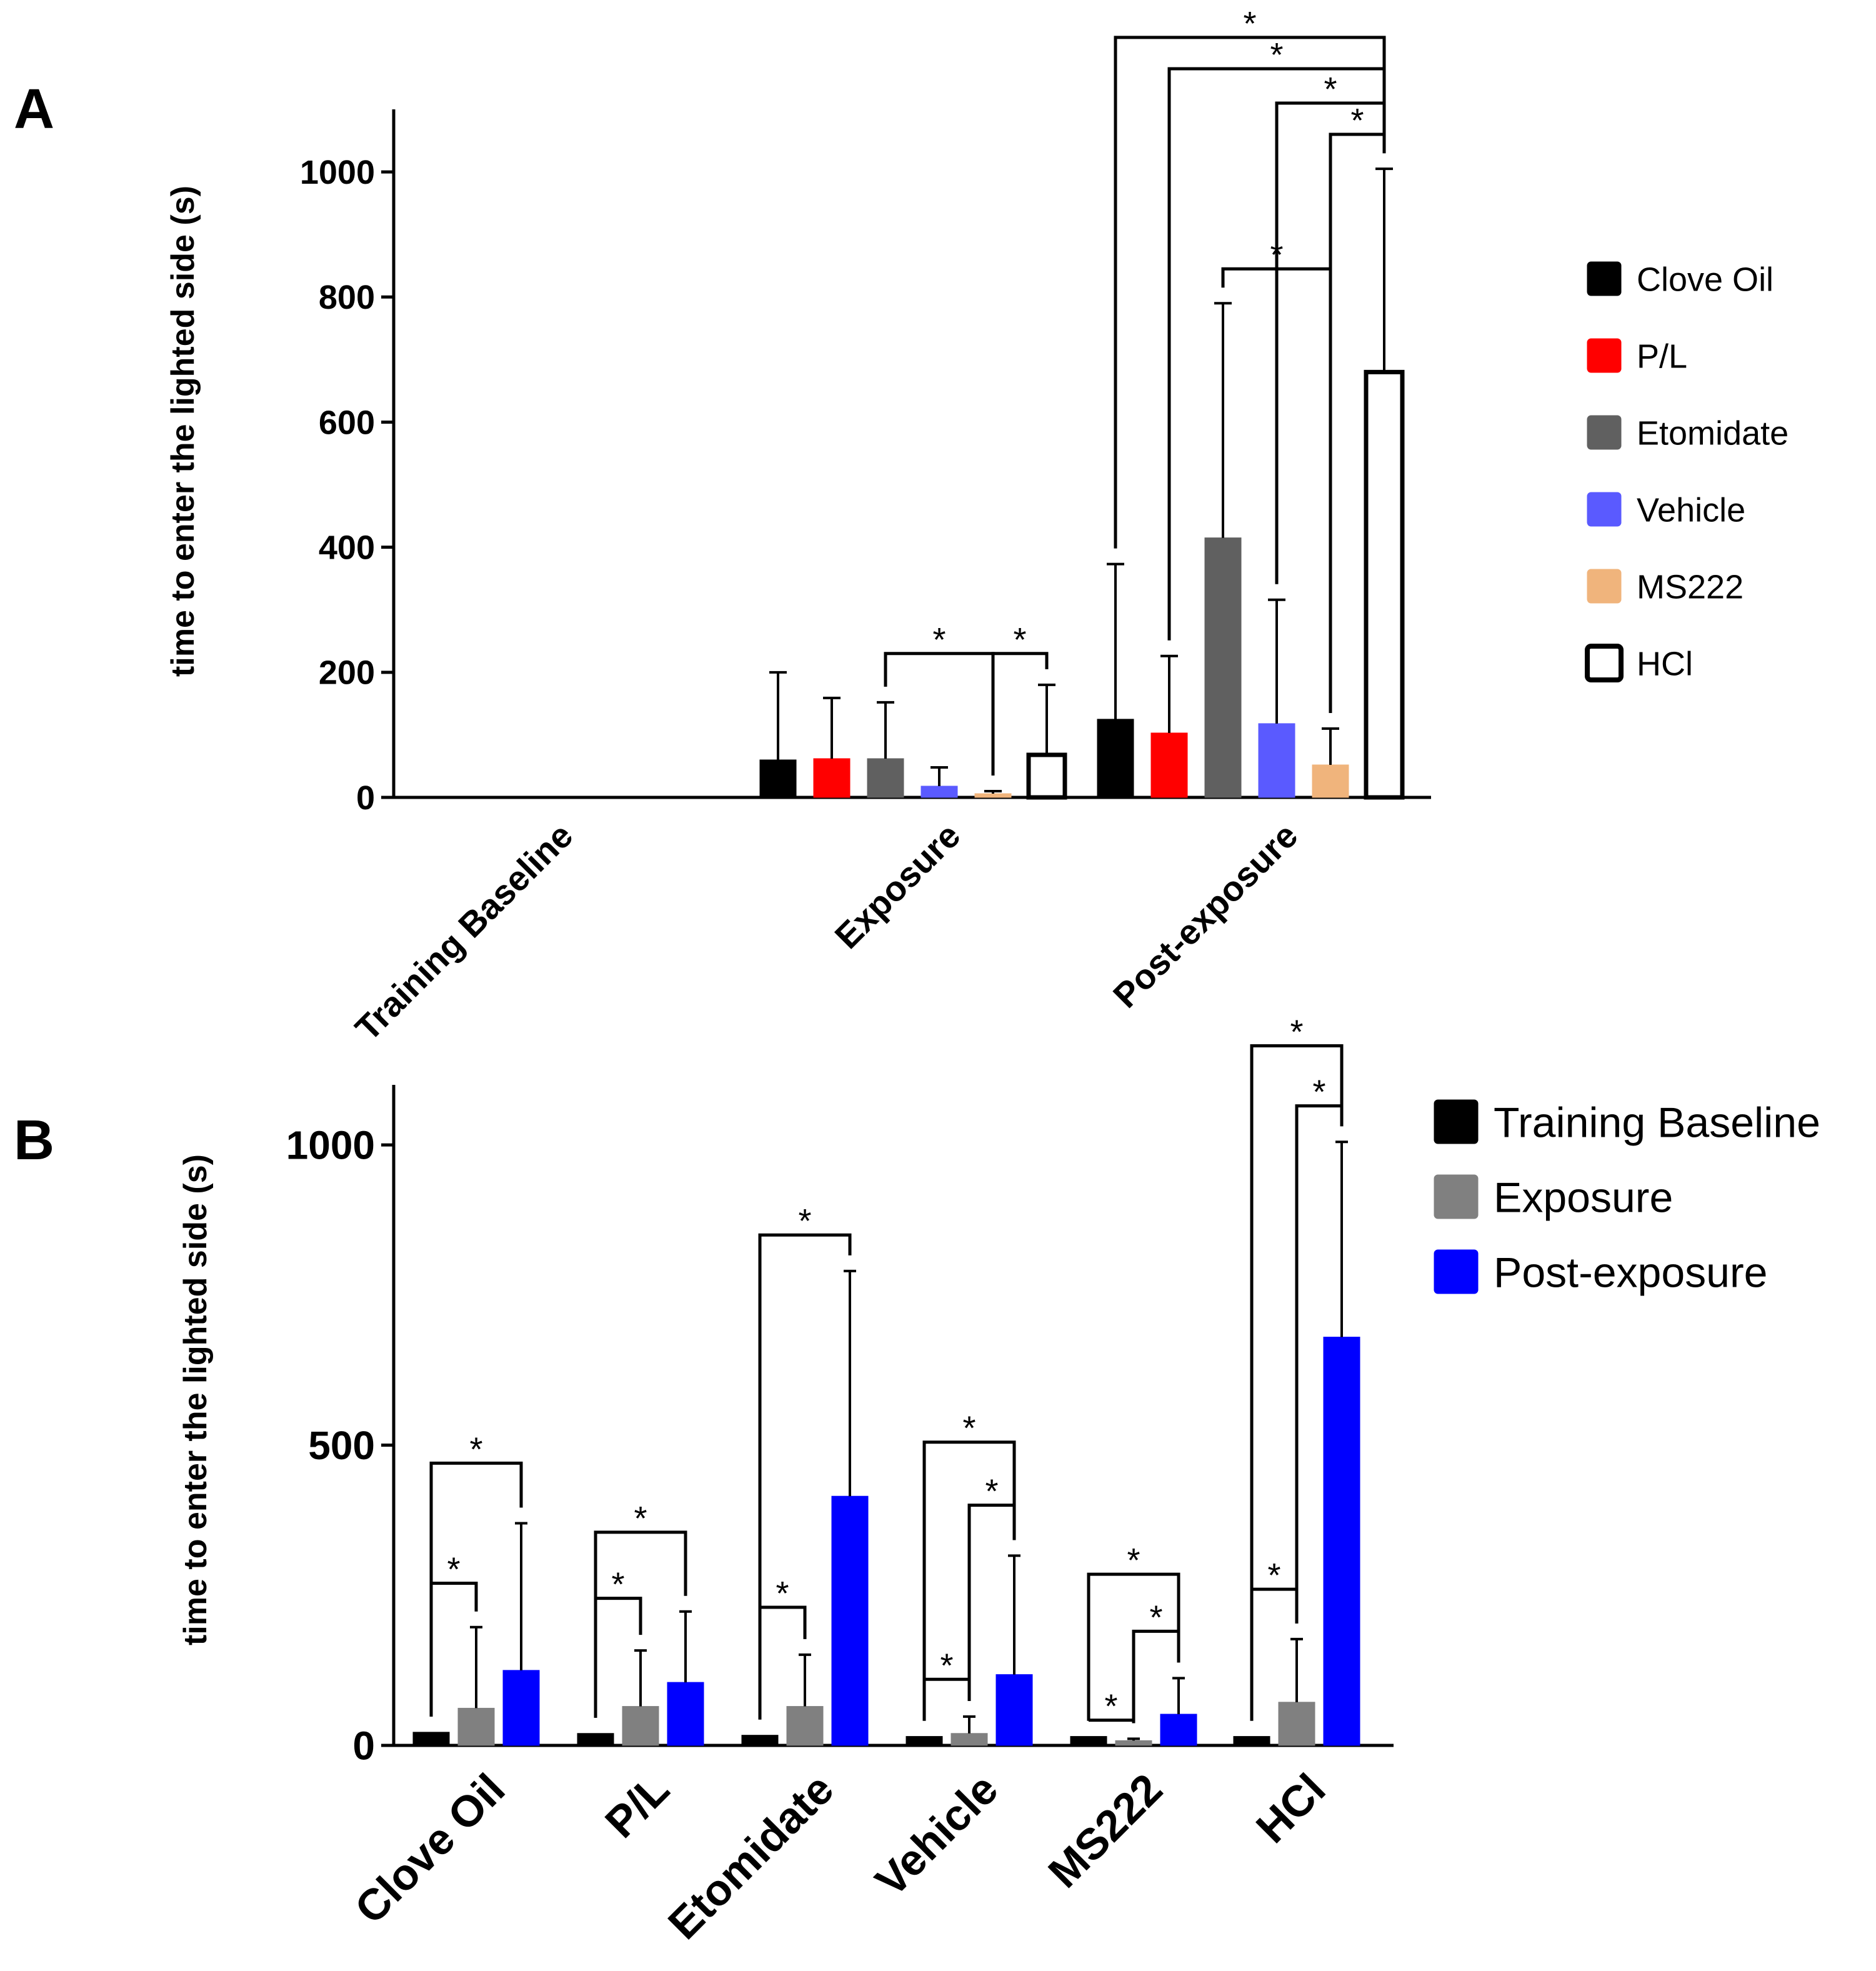 Image resolution: width=1876 pixels, height=1971 pixels. I want to click on legend-swatch-vehicle, so click(1604, 509).